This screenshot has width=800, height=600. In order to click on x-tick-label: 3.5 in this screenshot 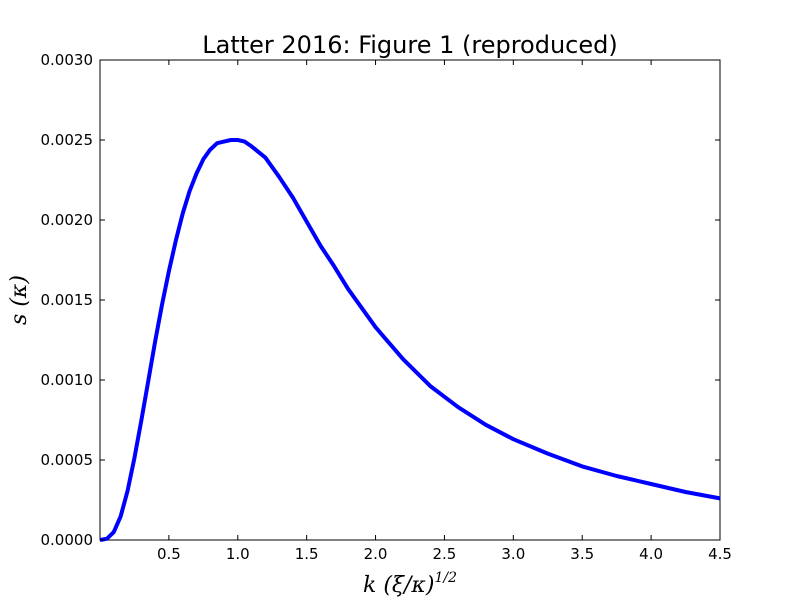, I will do `click(582, 554)`.